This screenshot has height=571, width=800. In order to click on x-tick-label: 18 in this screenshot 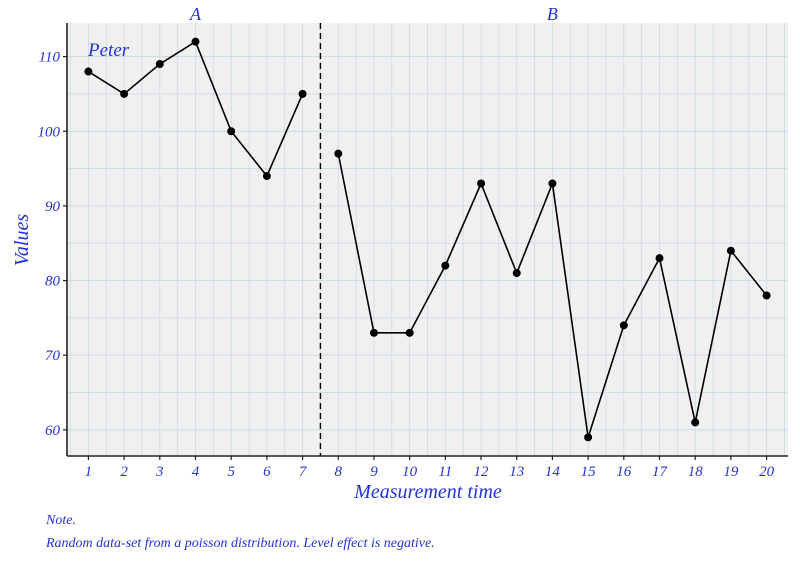, I will do `click(696, 472)`.